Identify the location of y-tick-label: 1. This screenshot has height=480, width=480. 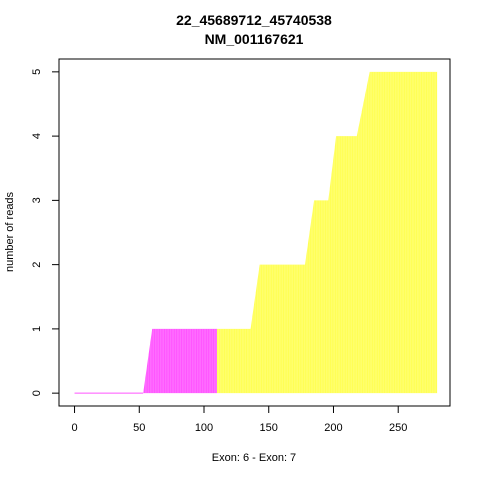
(37, 329).